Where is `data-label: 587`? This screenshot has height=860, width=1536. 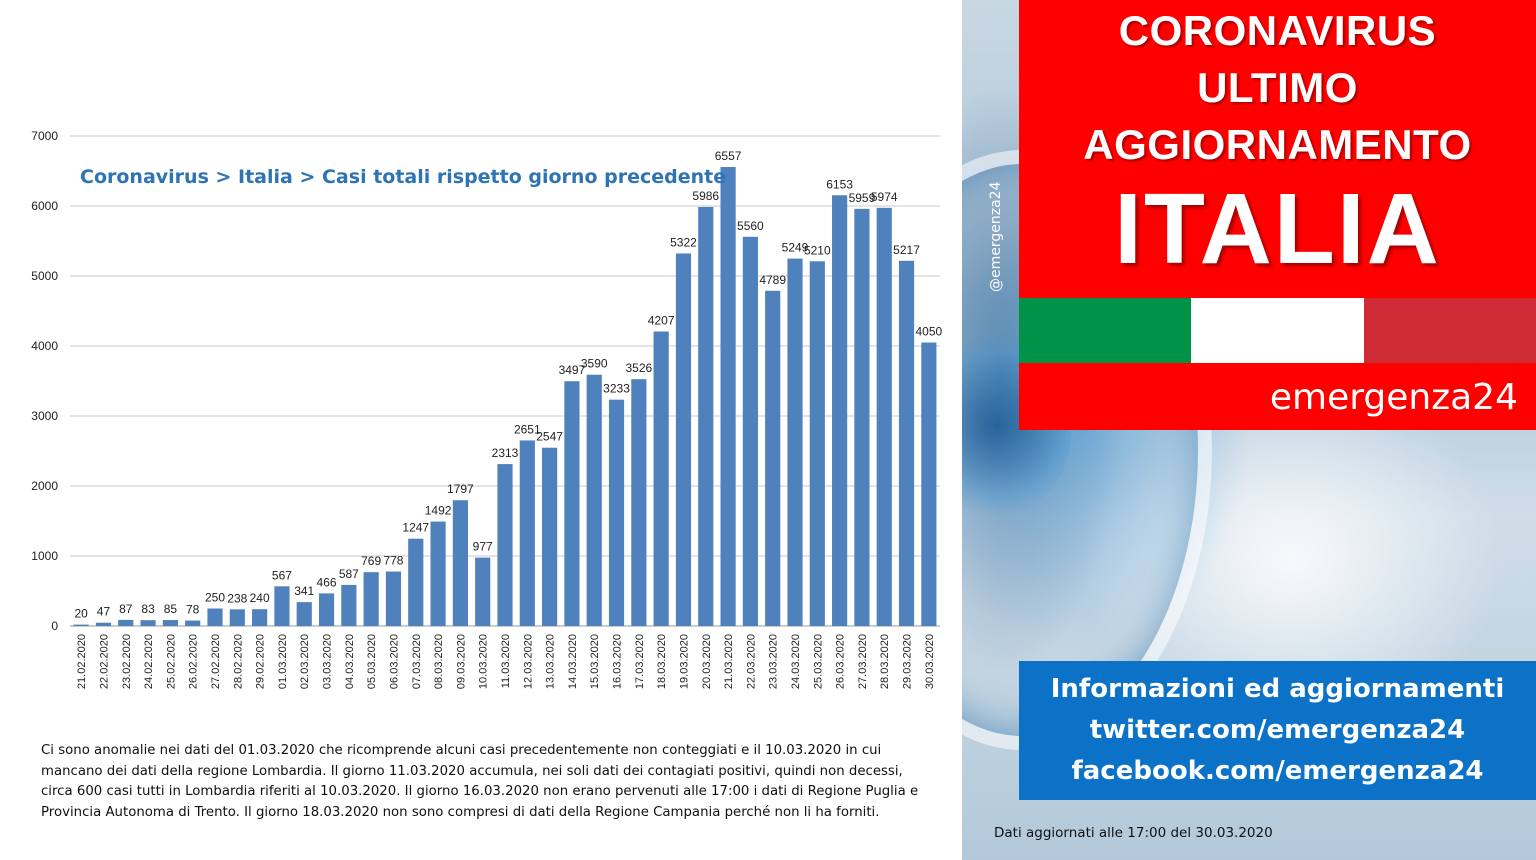
data-label: 587 is located at coordinates (349, 574).